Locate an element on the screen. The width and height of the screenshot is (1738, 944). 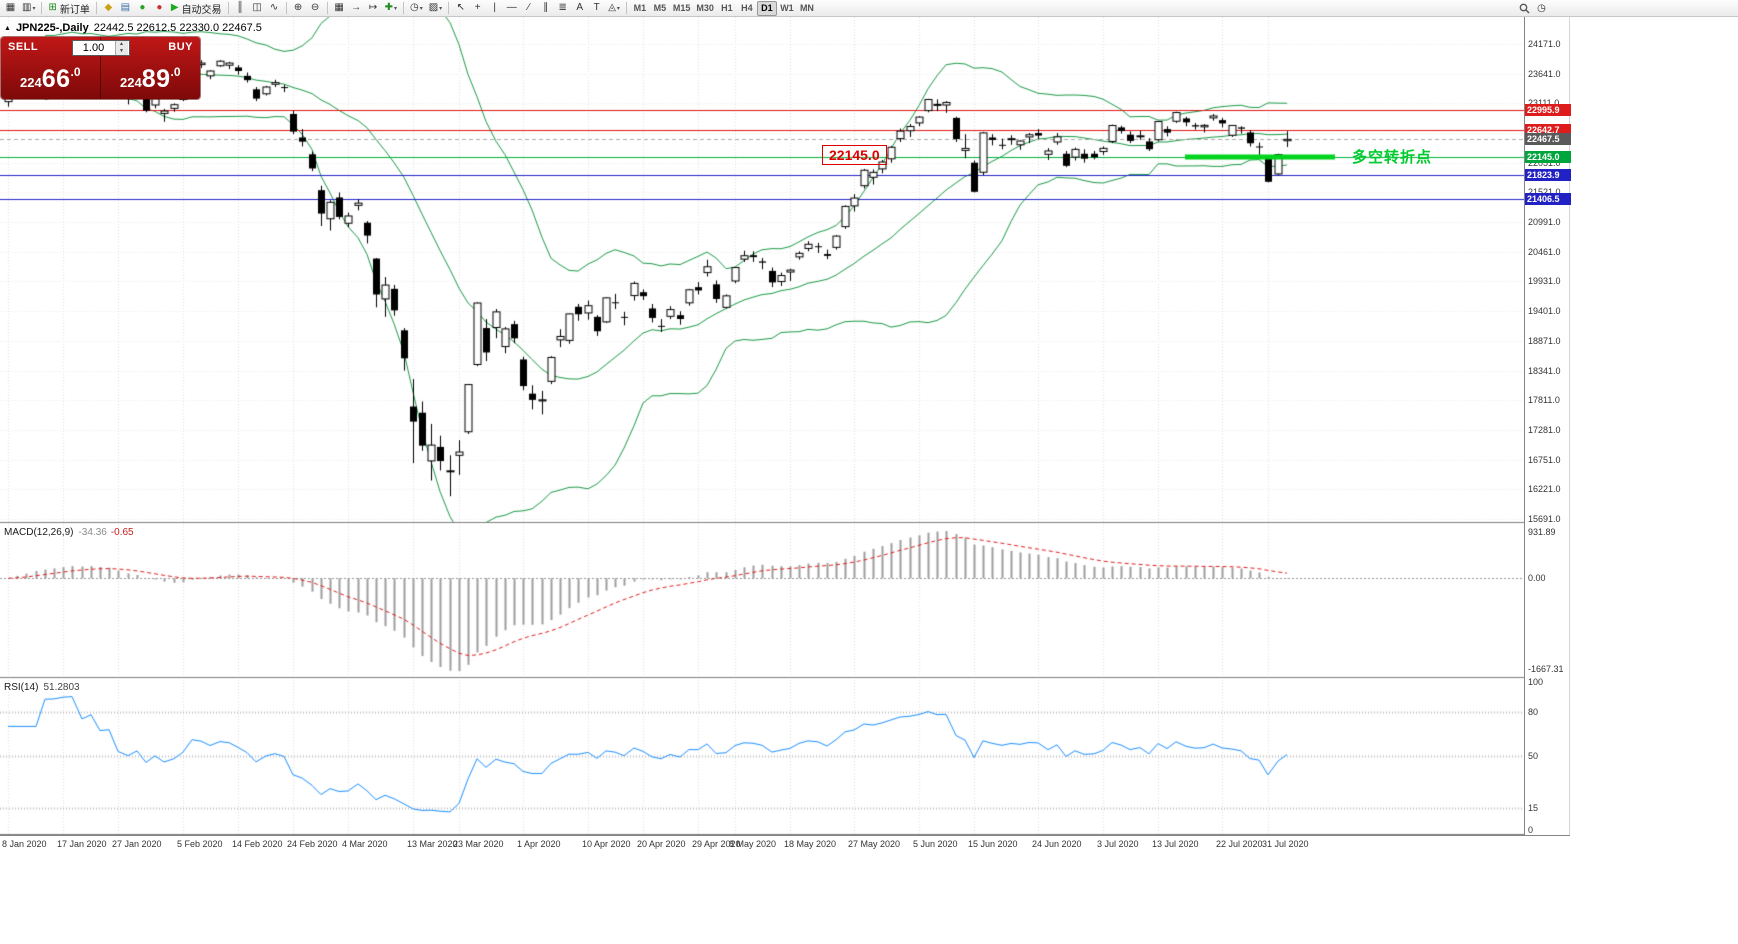
lot-size-field: ▲▼ is located at coordinates (100, 48).